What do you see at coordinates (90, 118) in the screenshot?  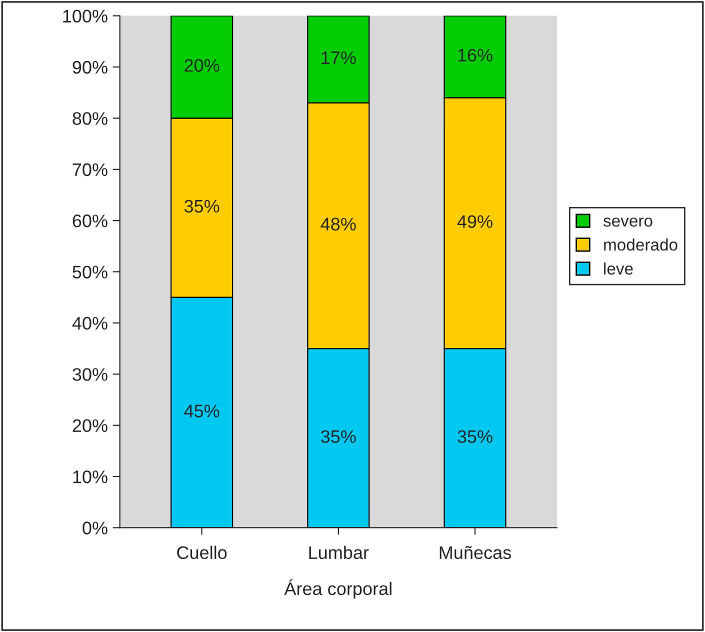 I see `y-tick-label: 80%` at bounding box center [90, 118].